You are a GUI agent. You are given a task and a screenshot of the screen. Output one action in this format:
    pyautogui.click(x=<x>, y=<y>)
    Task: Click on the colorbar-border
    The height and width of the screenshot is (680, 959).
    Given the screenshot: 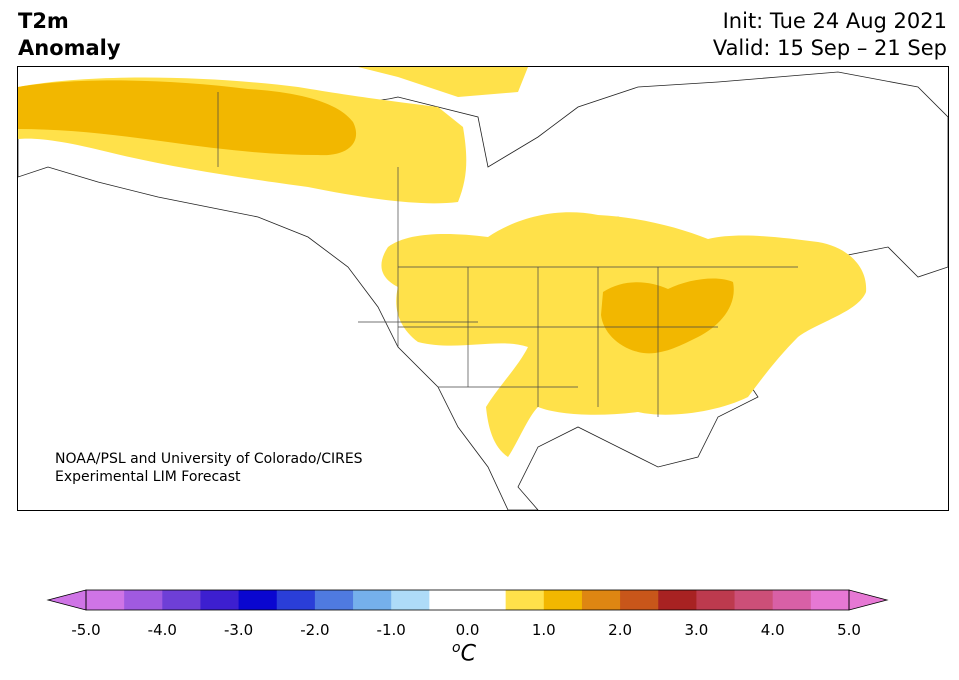 What is the action you would take?
    pyautogui.click(x=467, y=600)
    